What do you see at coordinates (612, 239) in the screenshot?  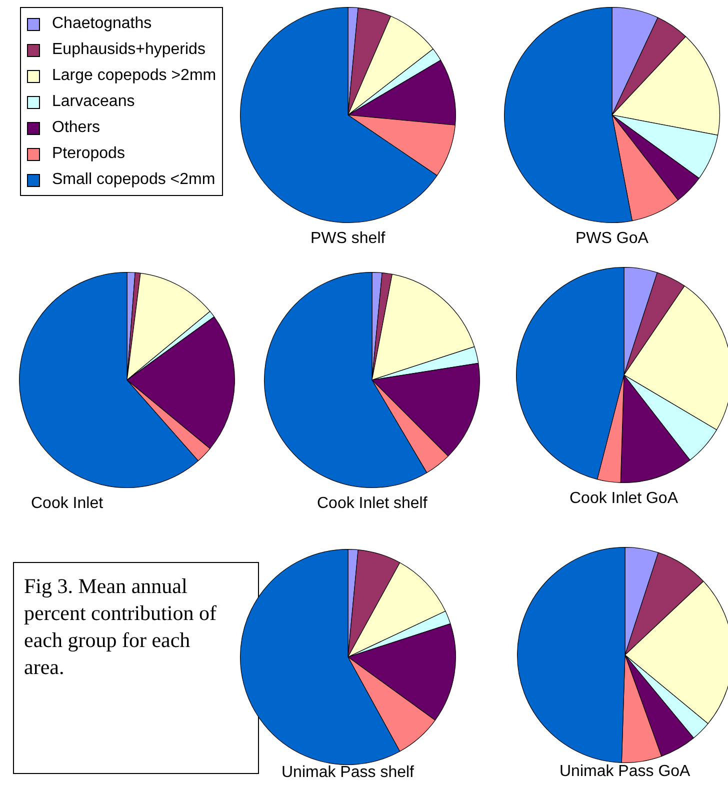 I see `text: PWS GoA` at bounding box center [612, 239].